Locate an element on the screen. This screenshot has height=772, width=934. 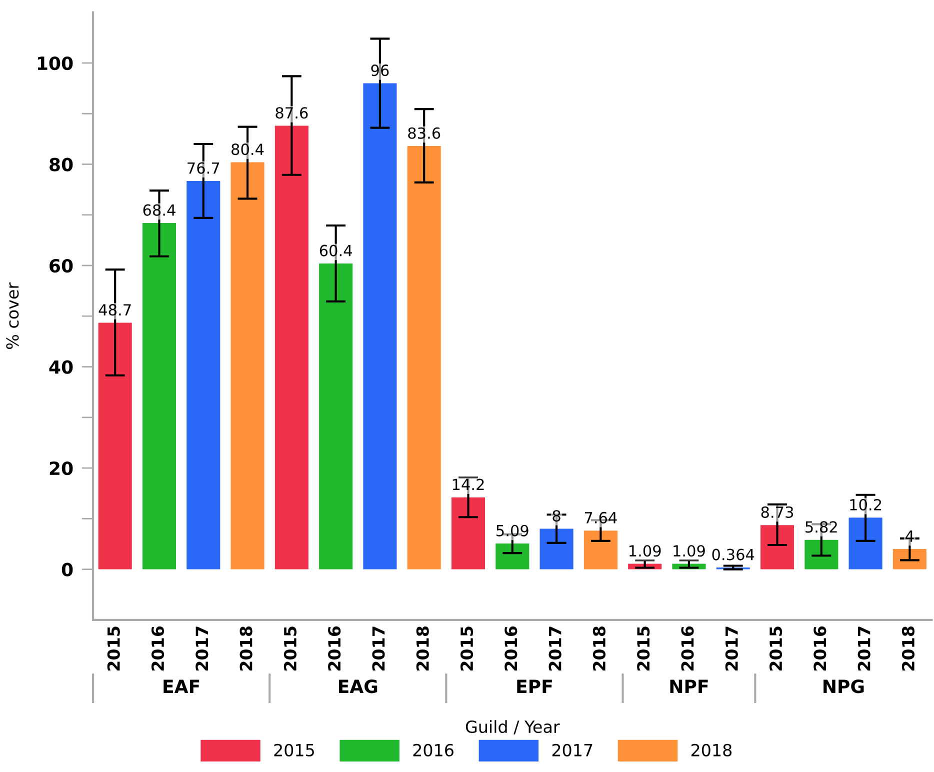
text: EPF is located at coordinates (534, 686).